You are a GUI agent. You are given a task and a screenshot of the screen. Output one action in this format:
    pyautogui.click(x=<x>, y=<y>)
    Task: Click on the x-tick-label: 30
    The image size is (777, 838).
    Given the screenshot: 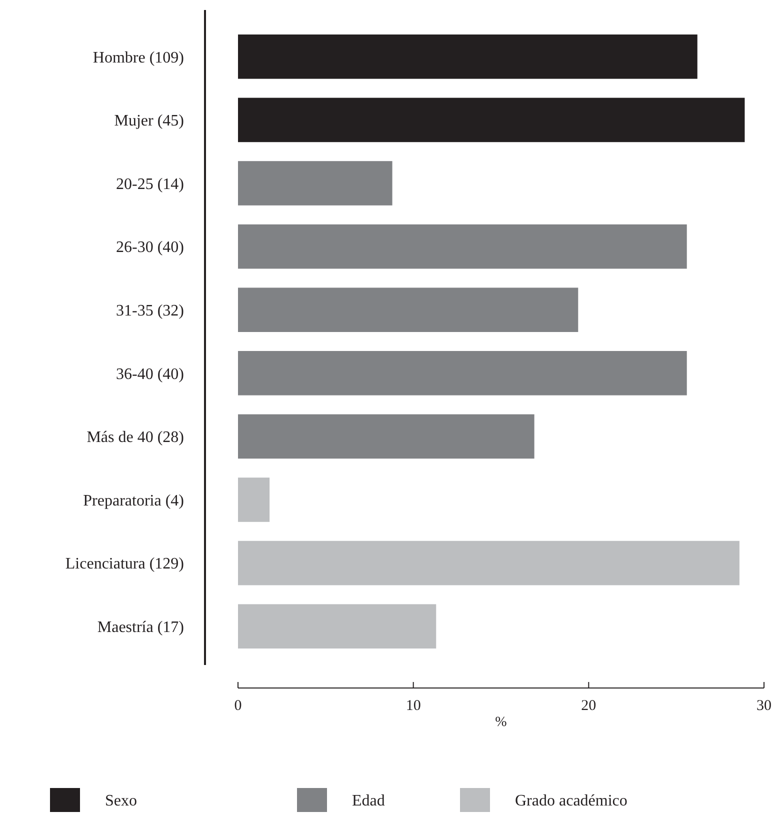 What is the action you would take?
    pyautogui.click(x=764, y=706)
    